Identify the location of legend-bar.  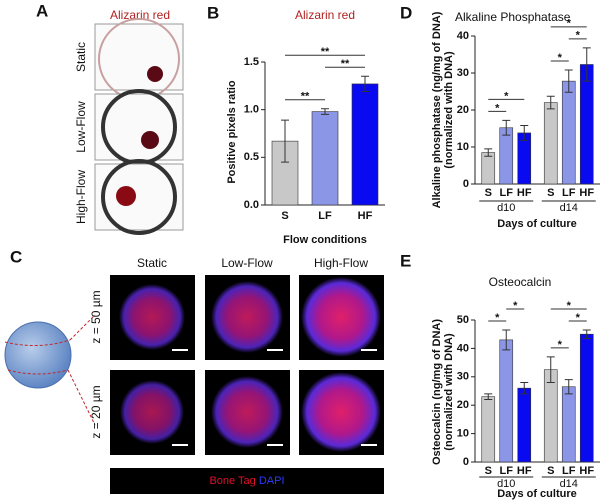
(247, 481).